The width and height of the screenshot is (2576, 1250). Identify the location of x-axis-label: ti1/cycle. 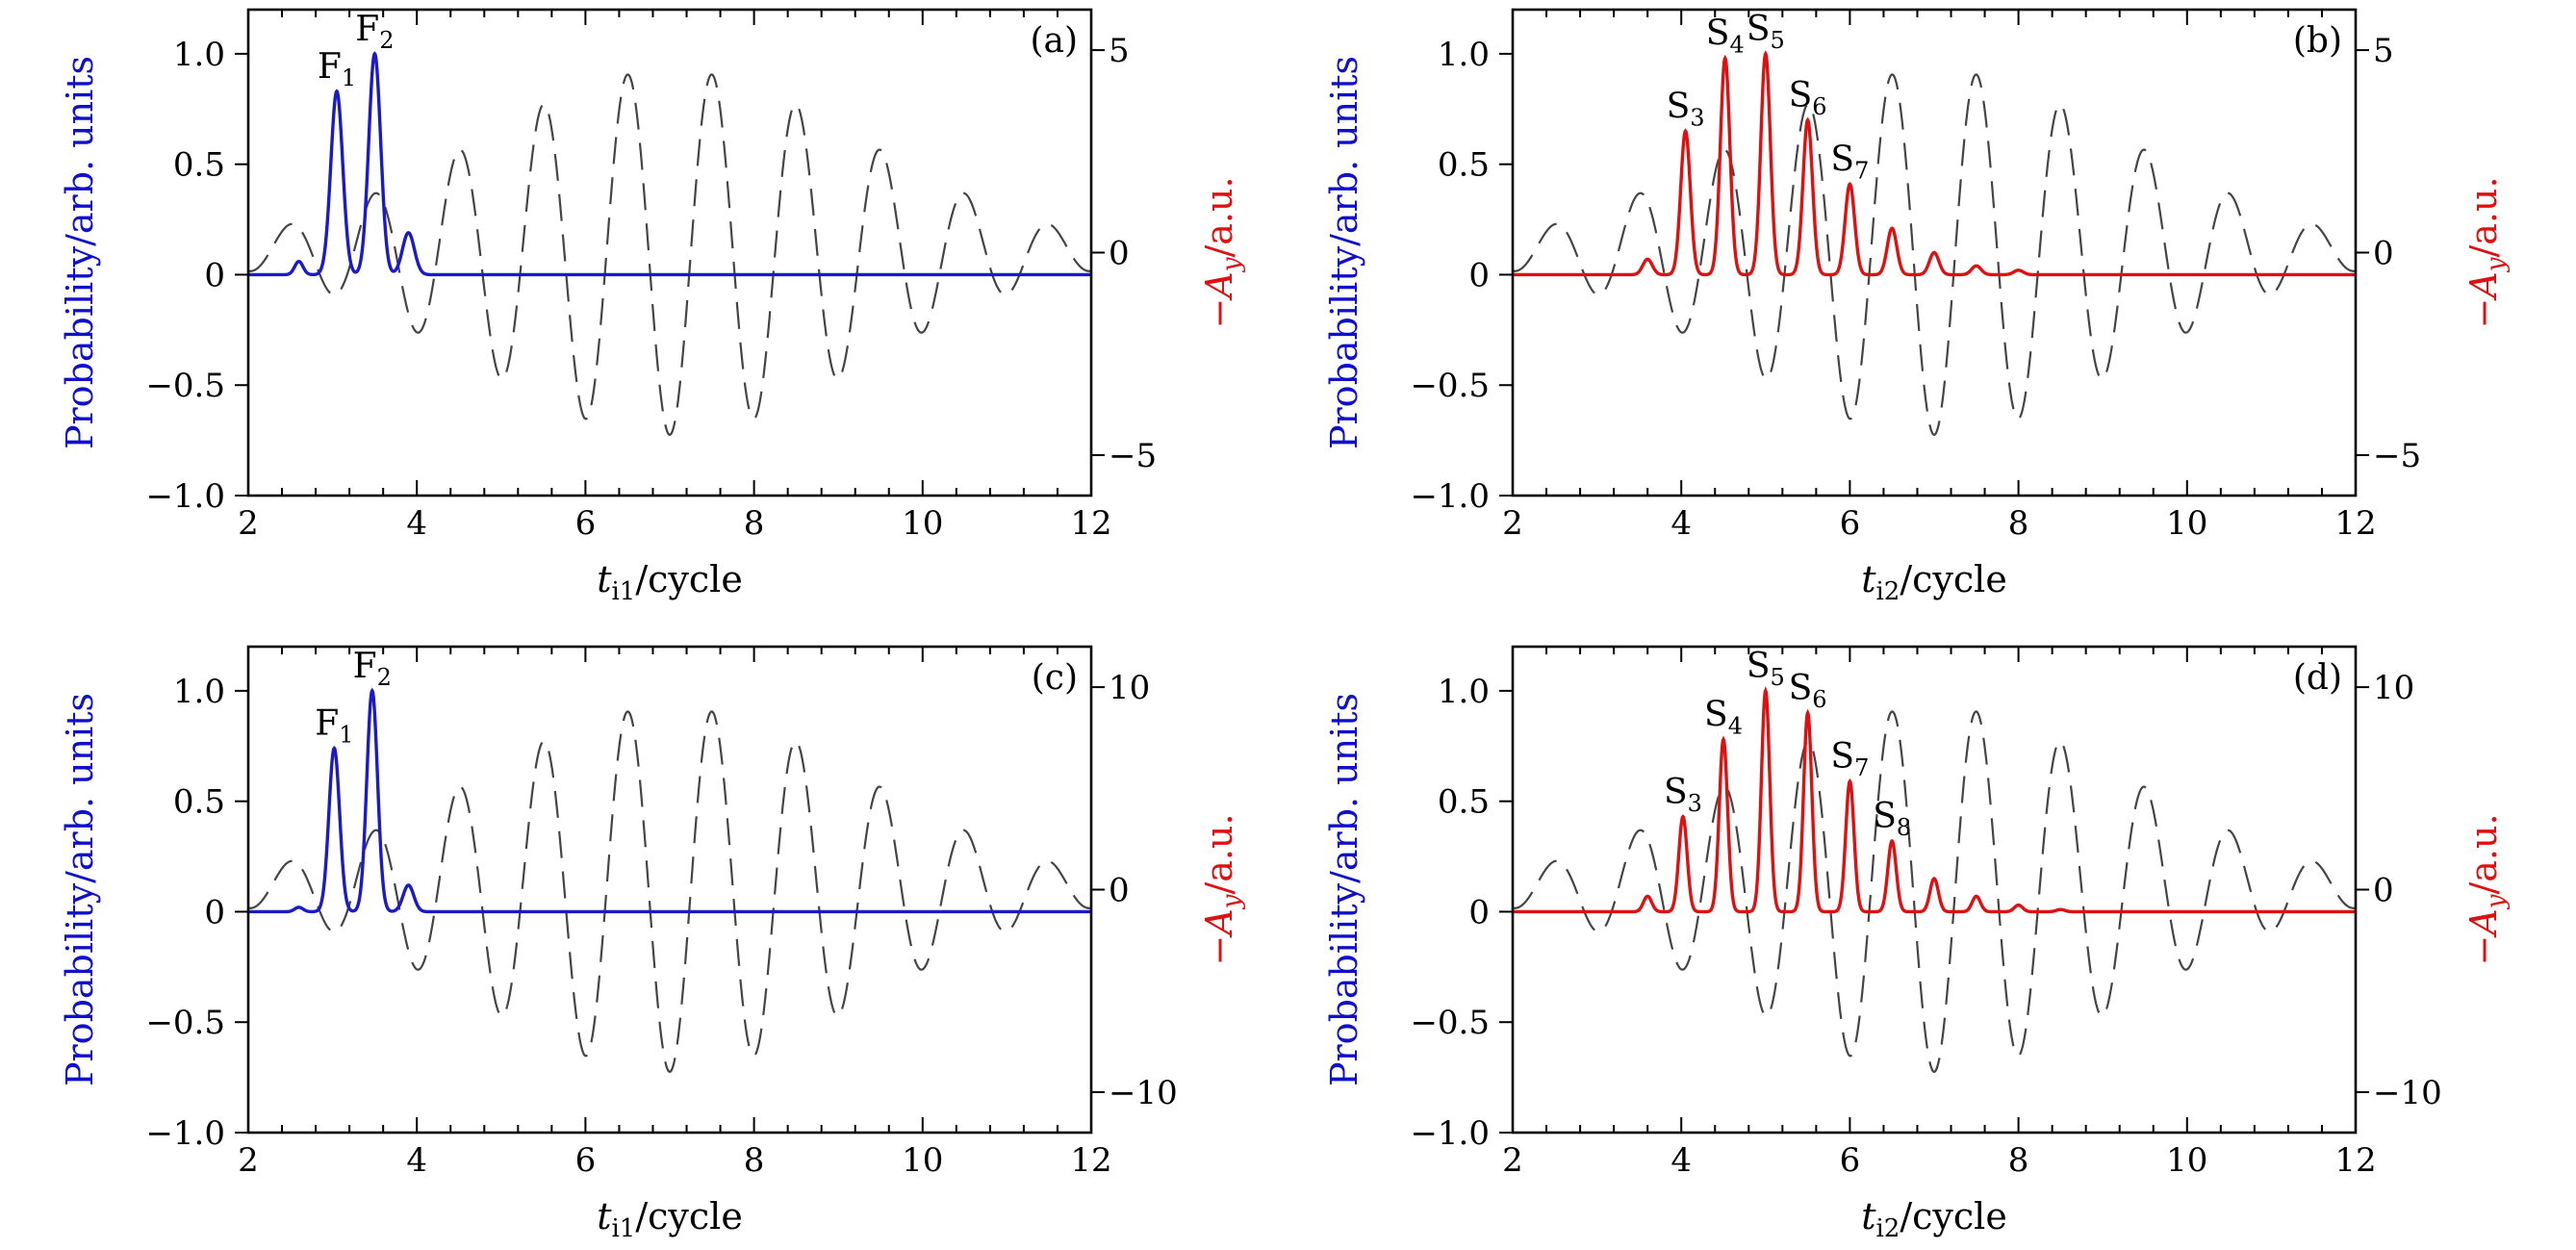
(670, 1219).